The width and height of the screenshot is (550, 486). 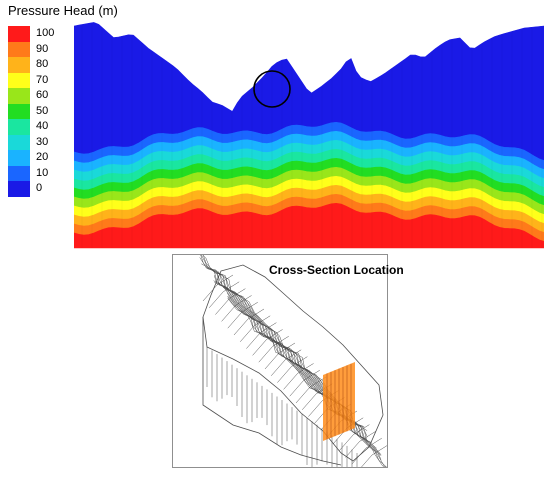 I want to click on legend-label-100: 100, so click(x=45, y=33).